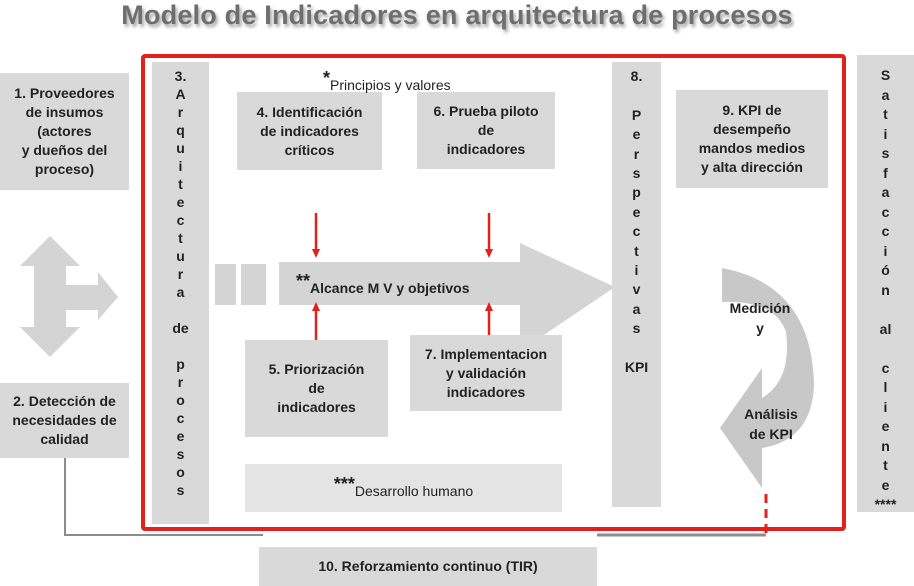 Image resolution: width=914 pixels, height=586 pixels. Describe the element at coordinates (163, 497) in the screenshot. I see `connector-line-left` at that location.